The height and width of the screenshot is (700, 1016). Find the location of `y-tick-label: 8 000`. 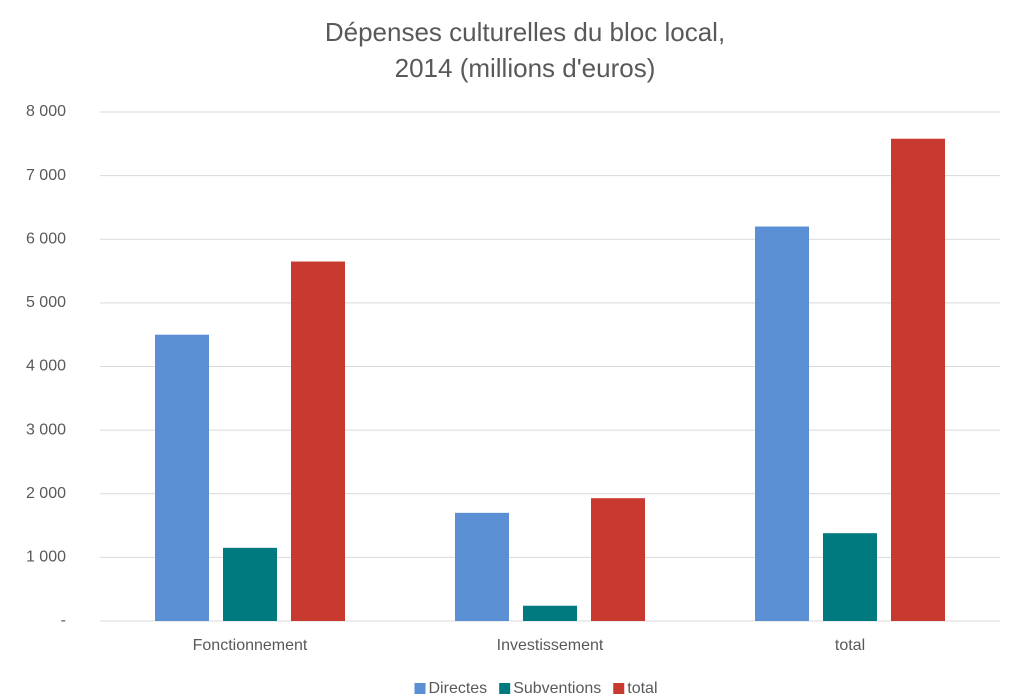

y-tick-label: 8 000 is located at coordinates (46, 111).